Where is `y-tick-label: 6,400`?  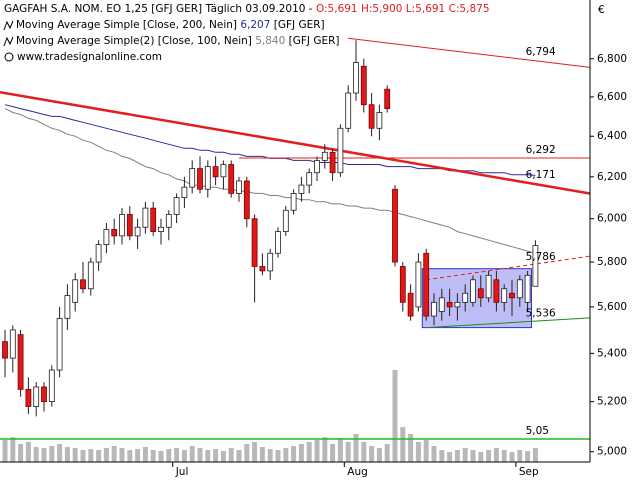
y-tick-label: 6,400 is located at coordinates (612, 136).